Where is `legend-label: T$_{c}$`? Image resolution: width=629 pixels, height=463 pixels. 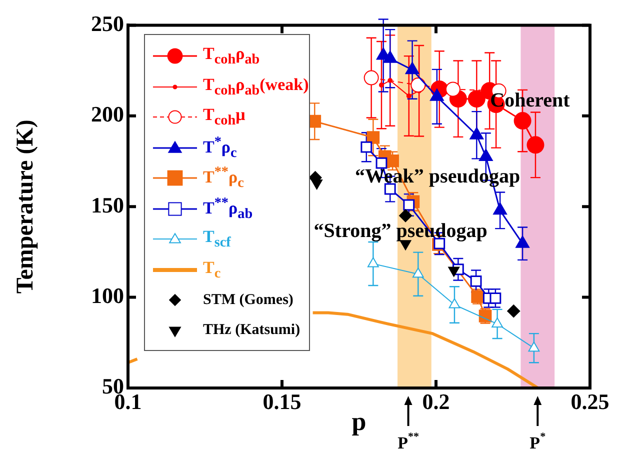 legend-label: T$_{c}$ is located at coordinates (212, 270).